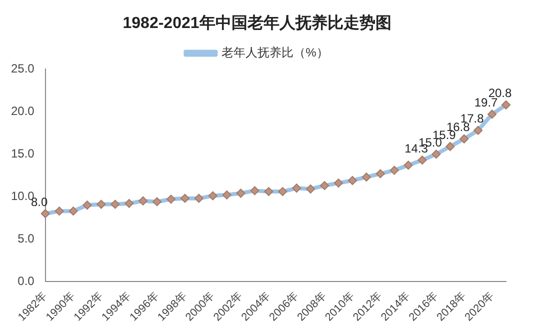 The image size is (534, 335). What do you see at coordinates (257, 22) in the screenshot?
I see `chart-title: 1982-2021年中国老年人抚养比走势图` at bounding box center [257, 22].